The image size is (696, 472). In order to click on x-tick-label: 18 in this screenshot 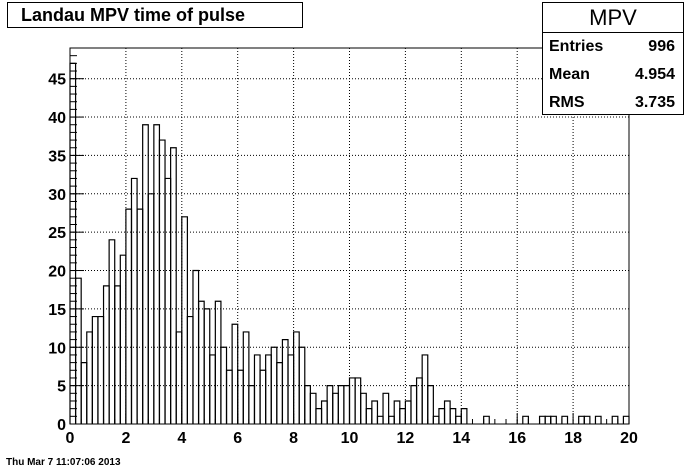, I will do `click(573, 438)`.